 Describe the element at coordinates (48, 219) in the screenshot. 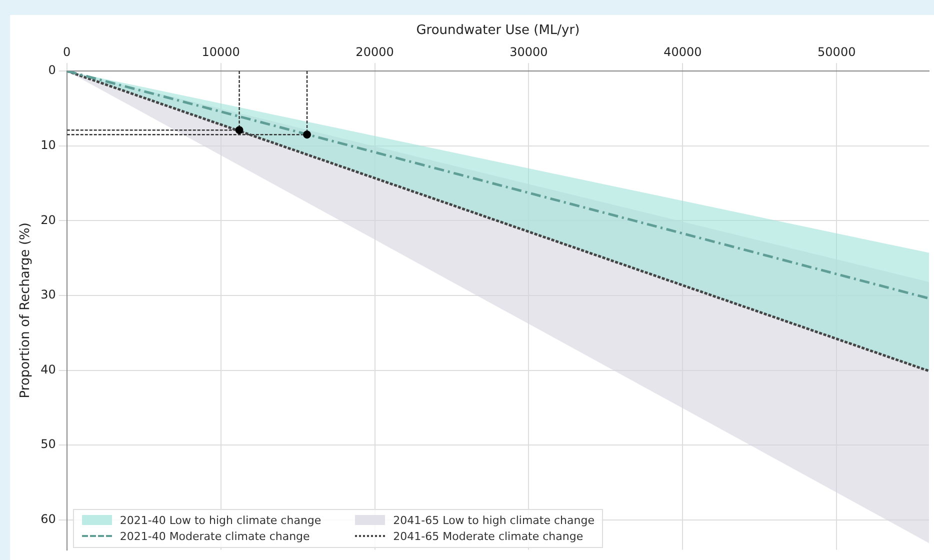

I see `y-tick-label: 20` at that location.